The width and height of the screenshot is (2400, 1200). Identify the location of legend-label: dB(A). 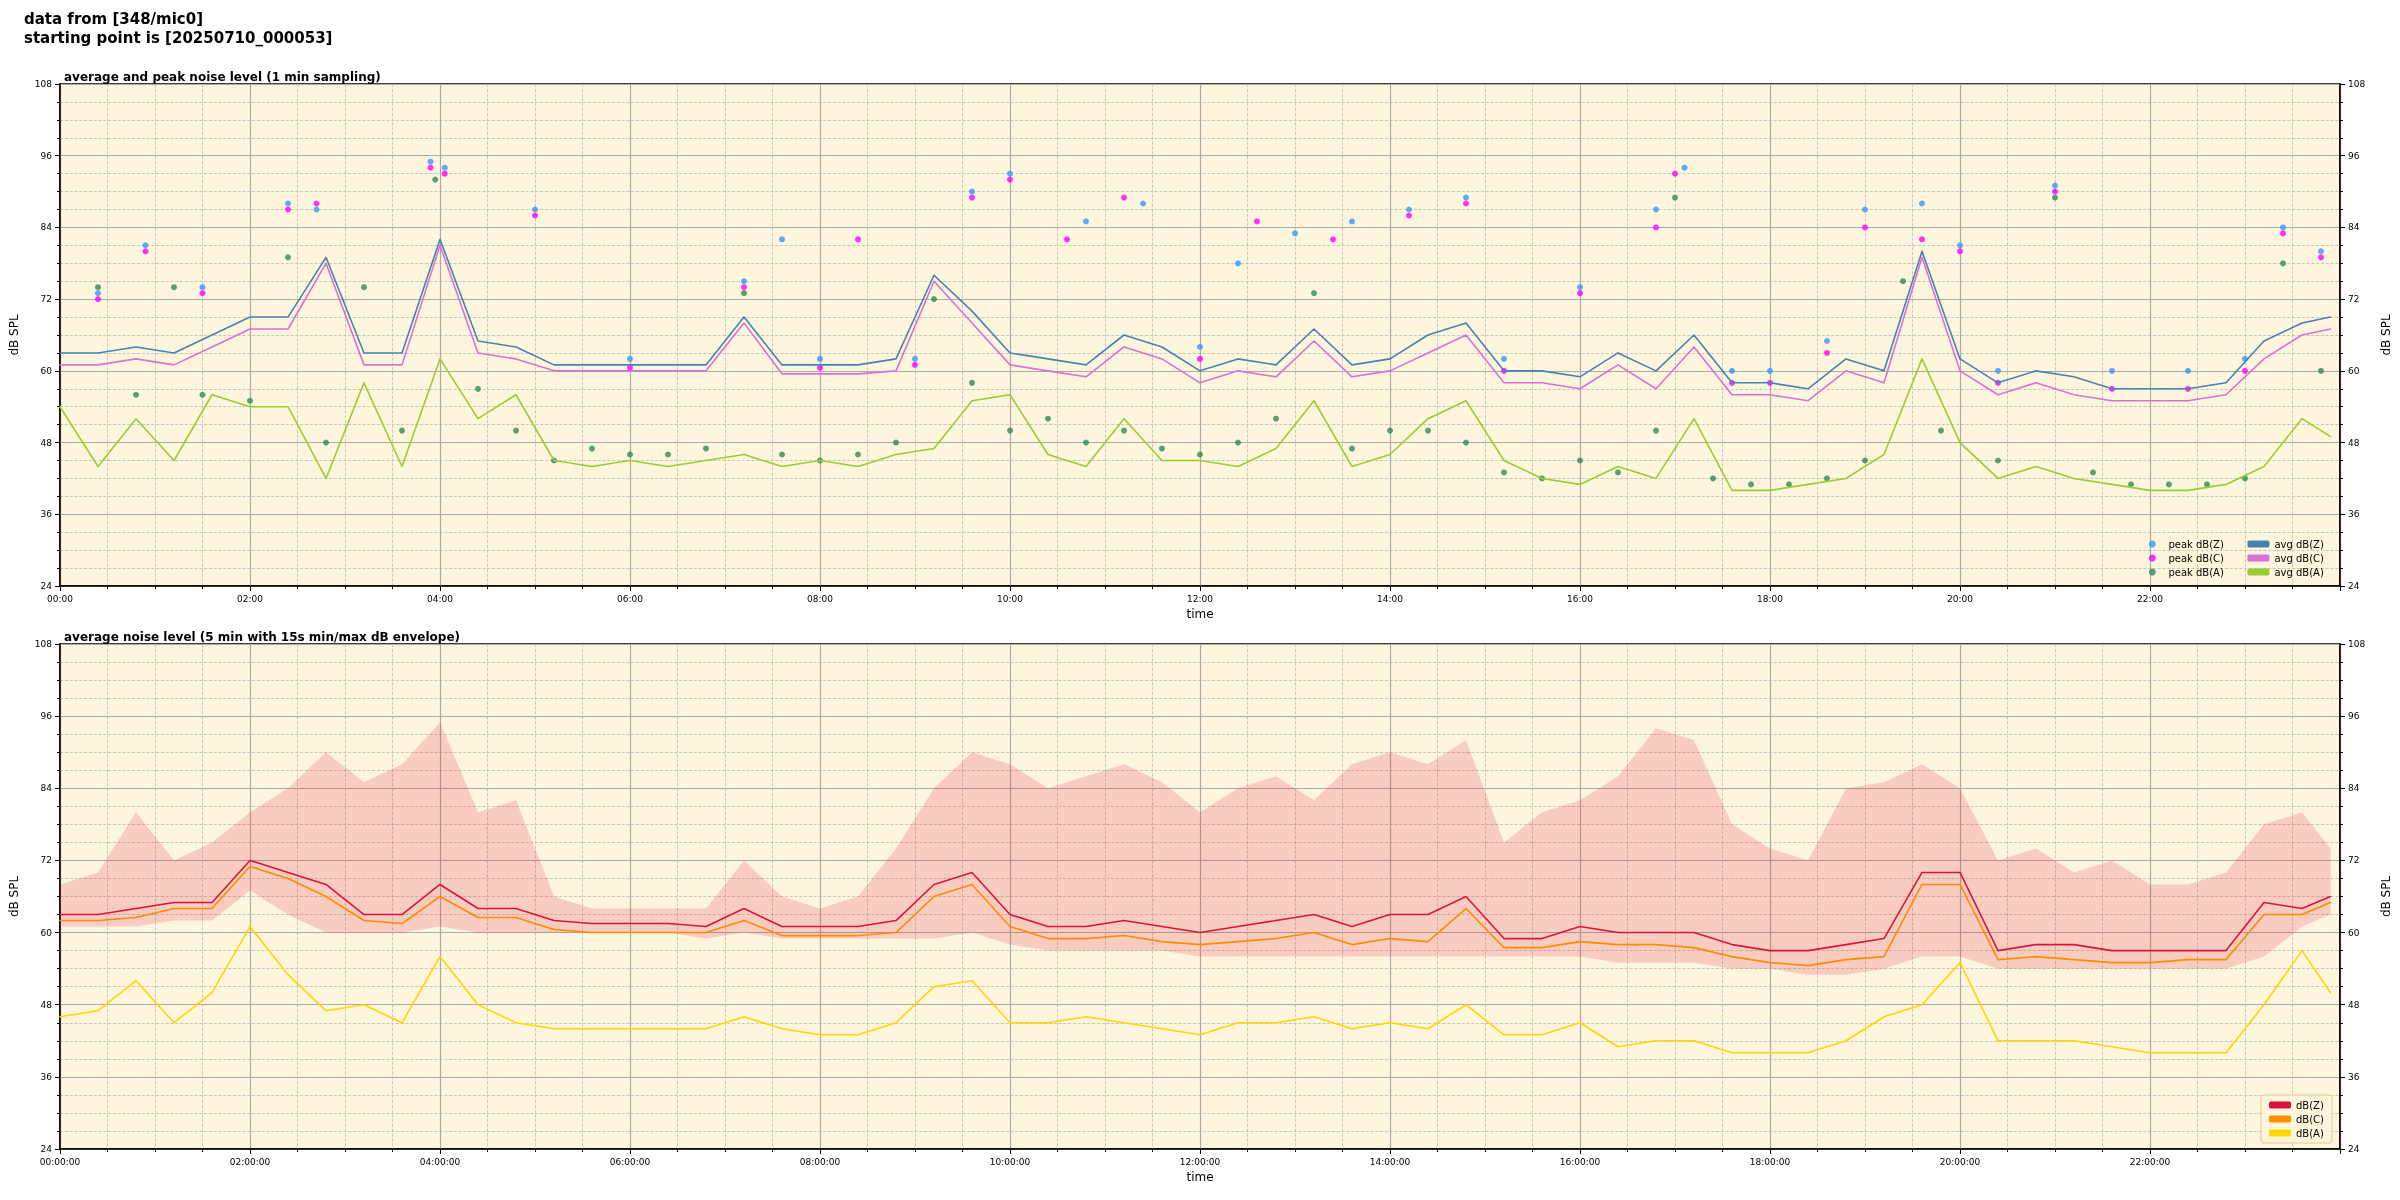
(2310, 1133).